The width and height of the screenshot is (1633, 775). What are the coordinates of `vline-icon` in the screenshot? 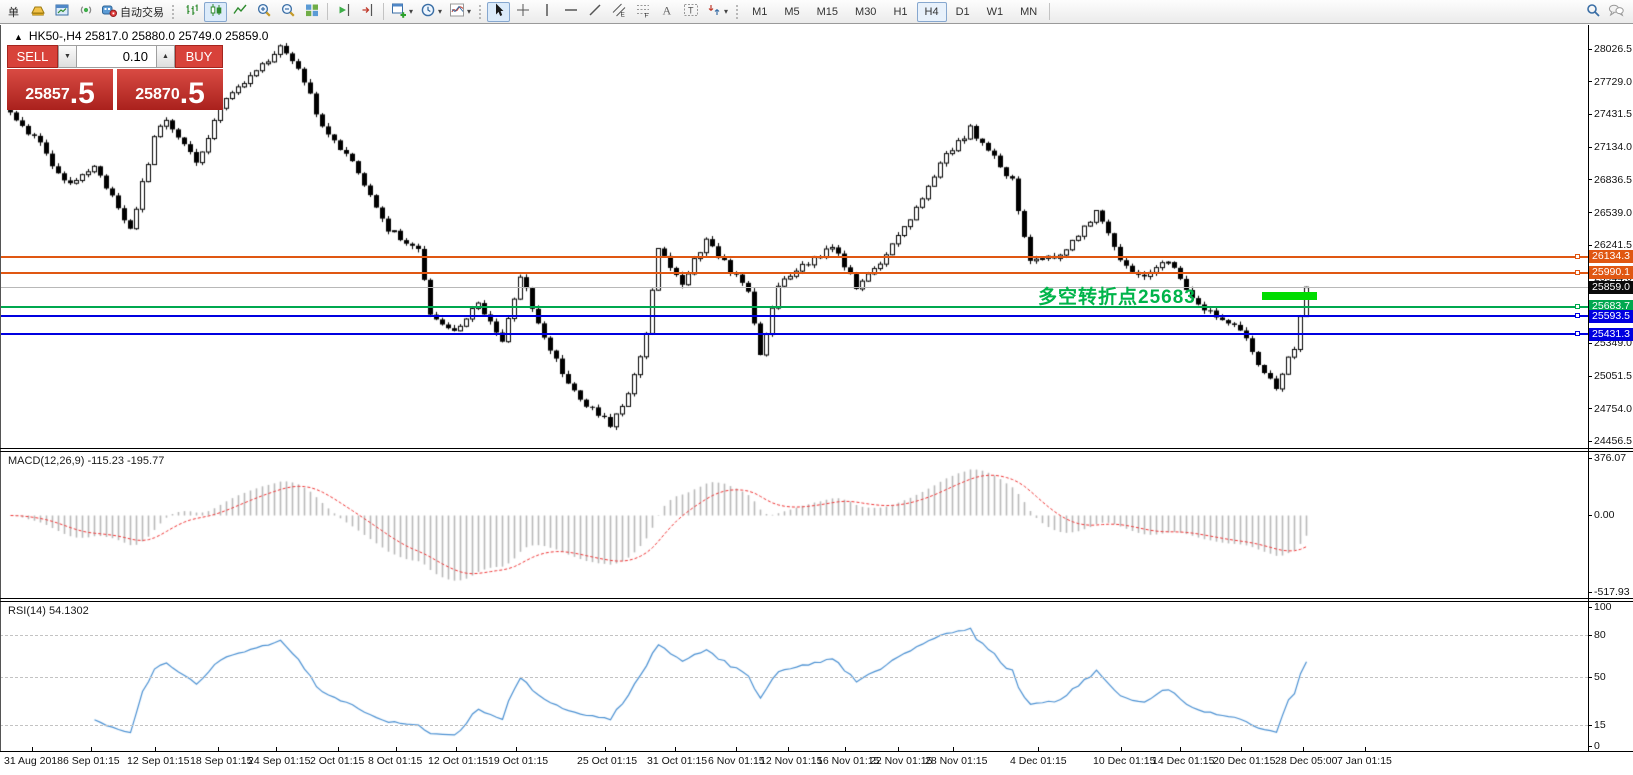 It's located at (547, 11).